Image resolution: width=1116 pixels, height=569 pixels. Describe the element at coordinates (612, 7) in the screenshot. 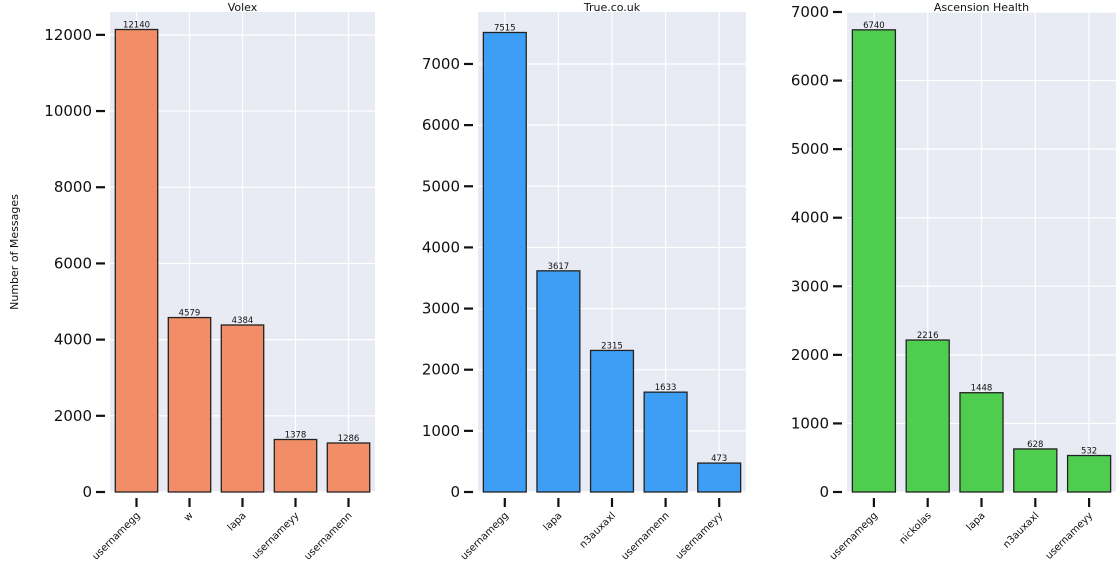

I see `chart-title: True.co.uk` at that location.